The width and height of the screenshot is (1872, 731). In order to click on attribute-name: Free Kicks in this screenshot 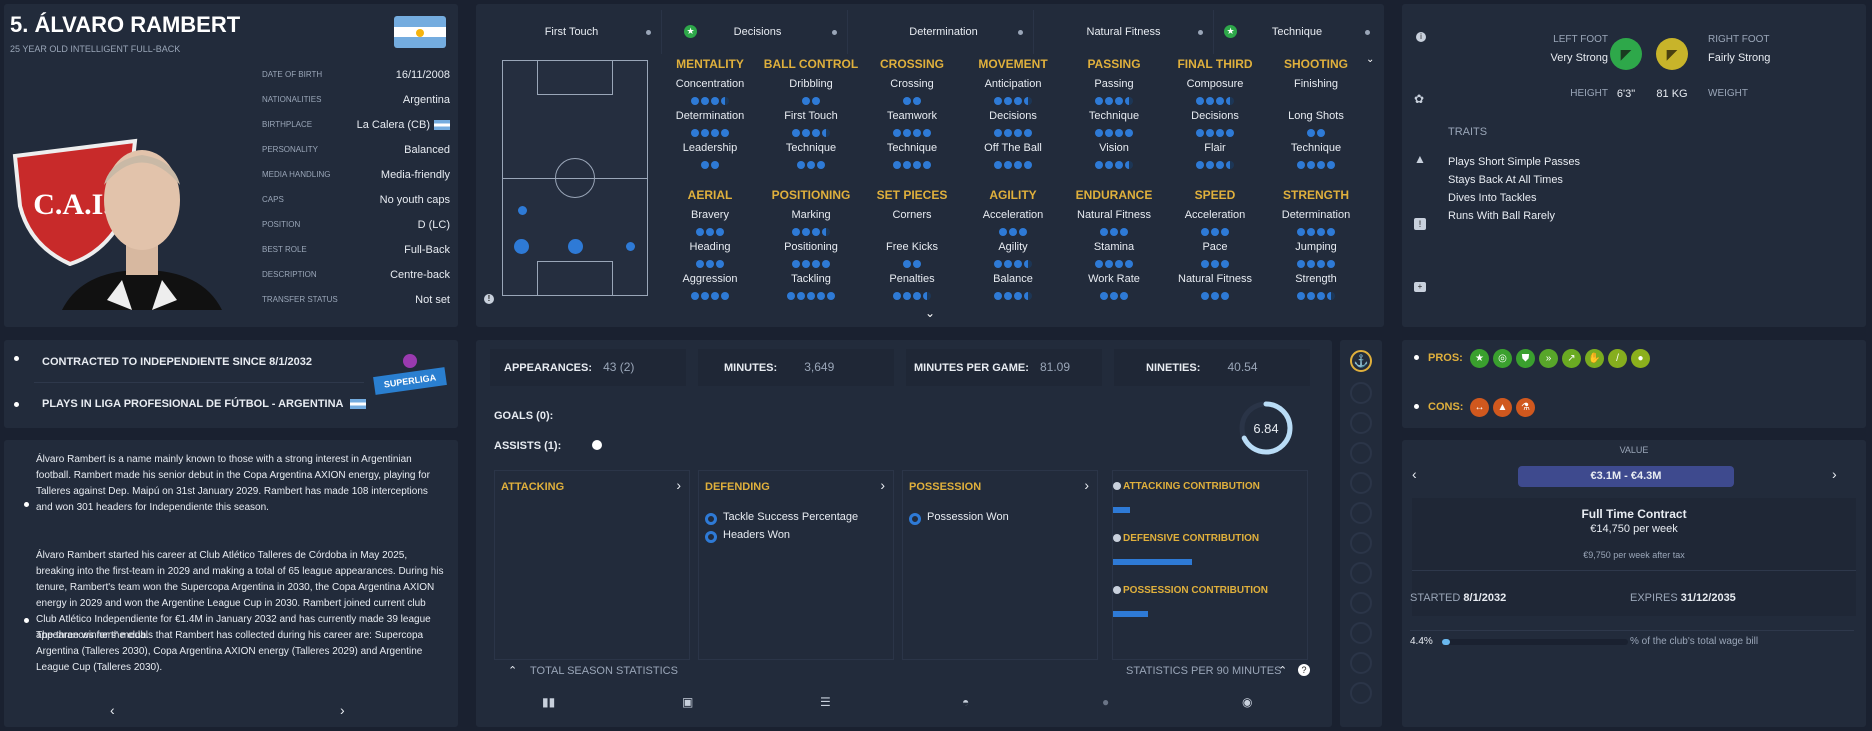, I will do `click(912, 247)`.